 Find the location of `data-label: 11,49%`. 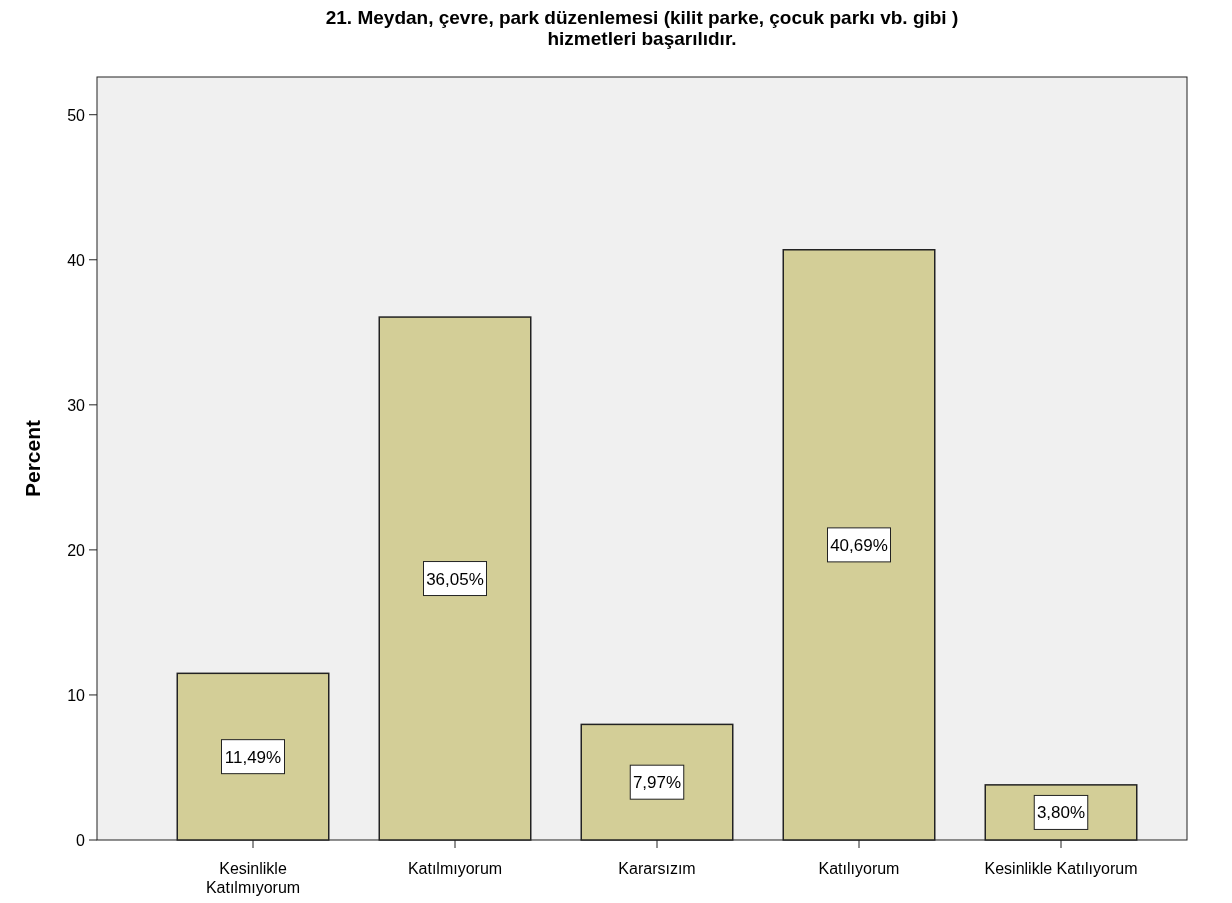

data-label: 11,49% is located at coordinates (253, 757).